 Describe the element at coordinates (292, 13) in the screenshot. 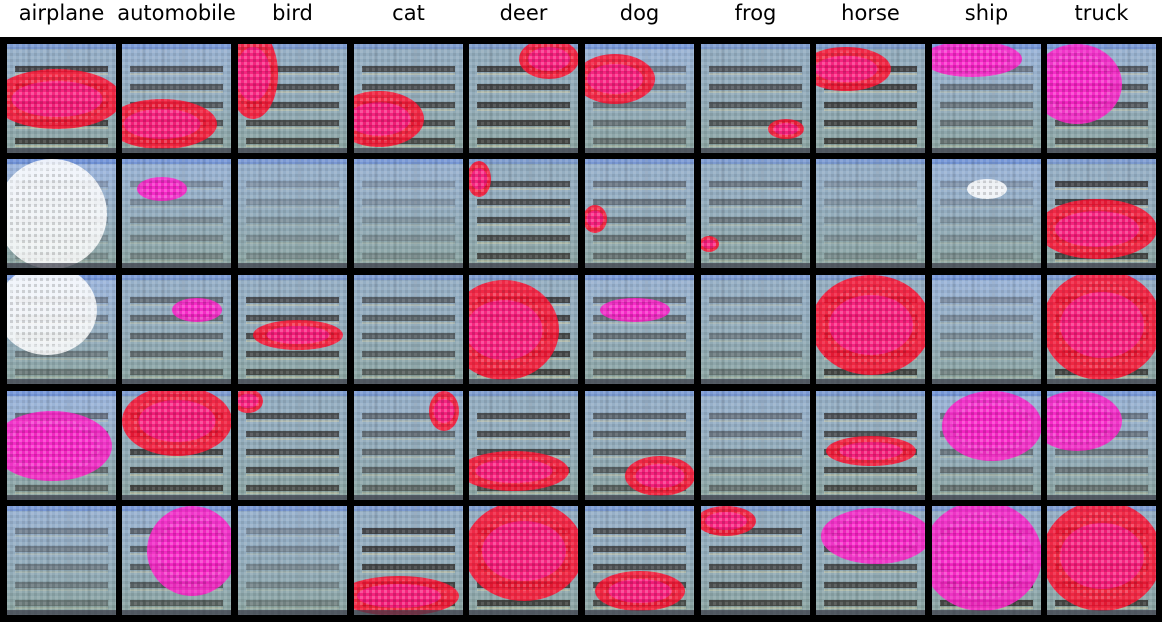

I see `class-label-bird: bird` at that location.